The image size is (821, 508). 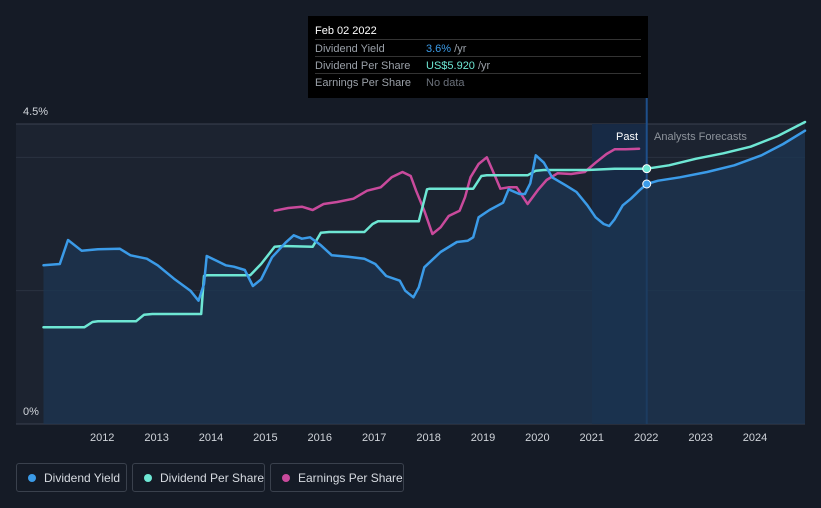 What do you see at coordinates (346, 31) in the screenshot?
I see `tooltip-date: Feb 02 2022` at bounding box center [346, 31].